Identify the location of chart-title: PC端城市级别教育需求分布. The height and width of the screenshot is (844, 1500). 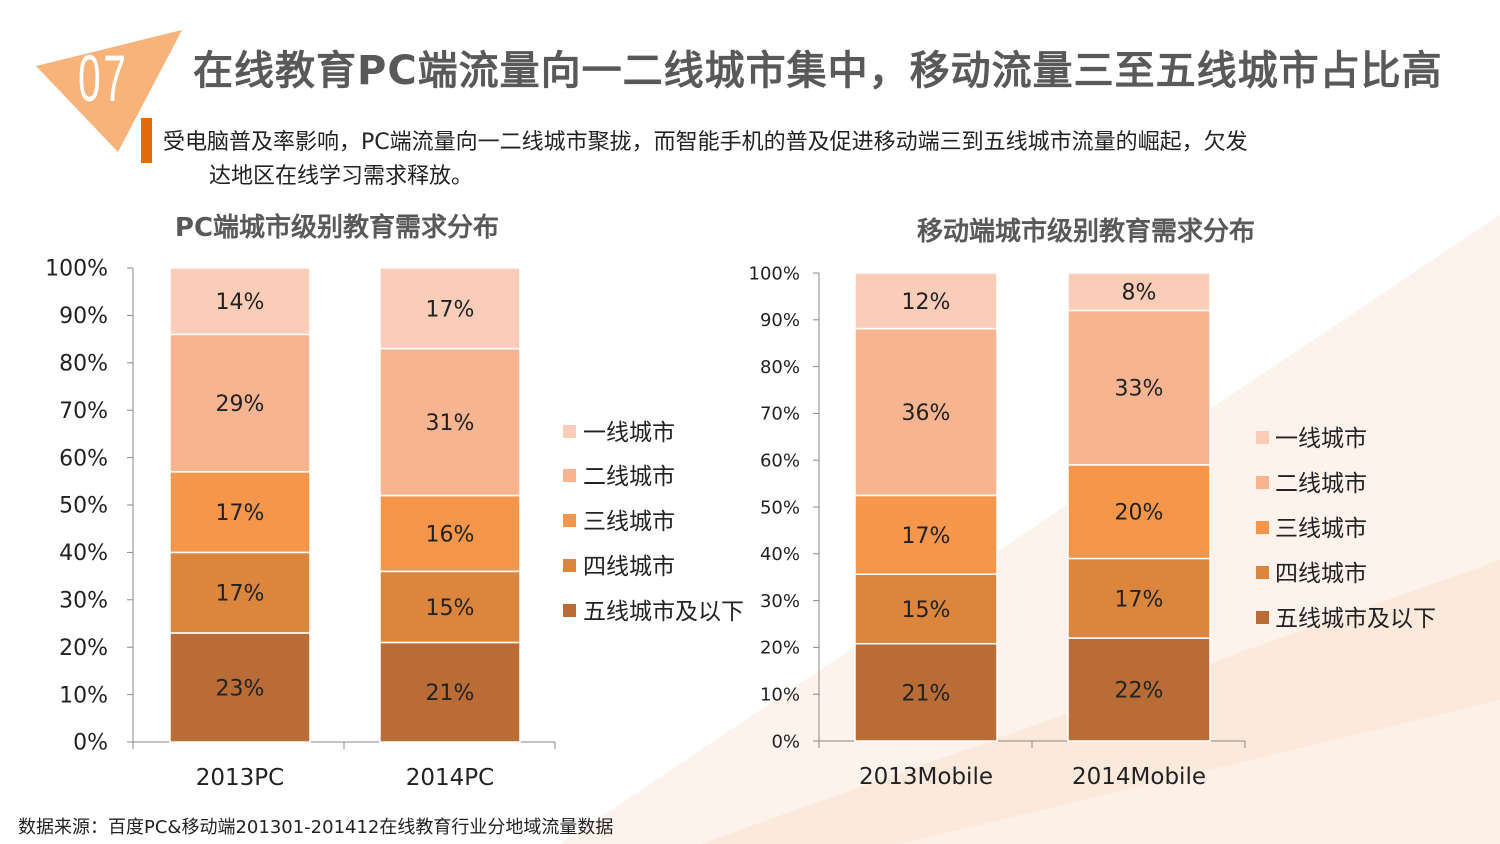
(337, 227).